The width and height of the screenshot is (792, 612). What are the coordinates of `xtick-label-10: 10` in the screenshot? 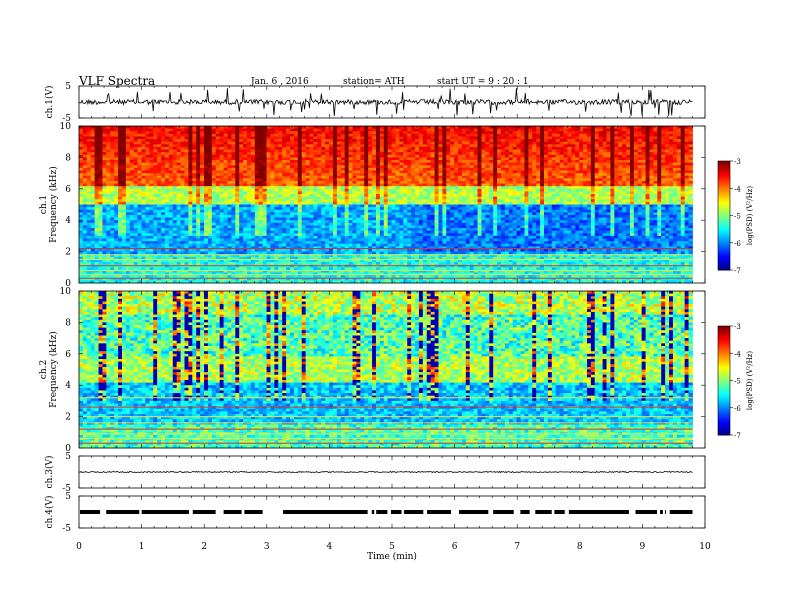 It's located at (705, 547).